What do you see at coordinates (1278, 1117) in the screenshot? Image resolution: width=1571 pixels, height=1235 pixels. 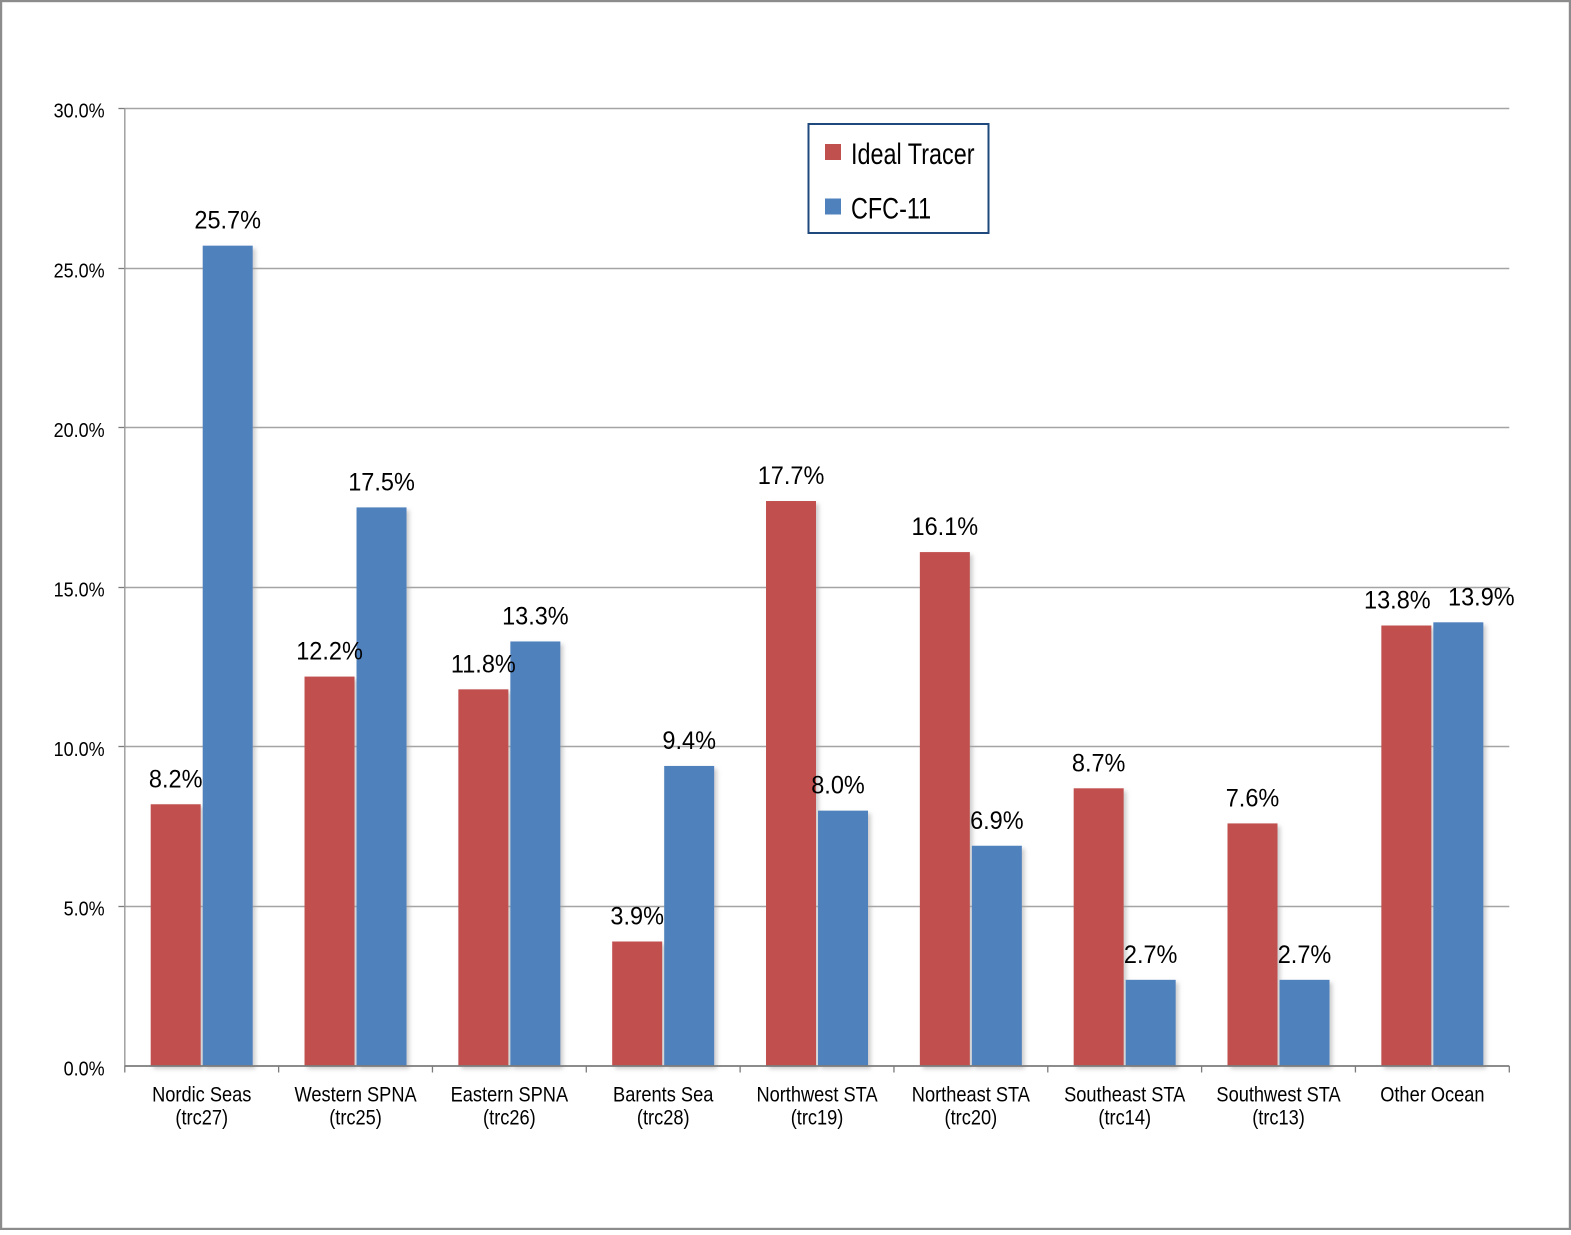 I see `svg-text: (trc13)` at bounding box center [1278, 1117].